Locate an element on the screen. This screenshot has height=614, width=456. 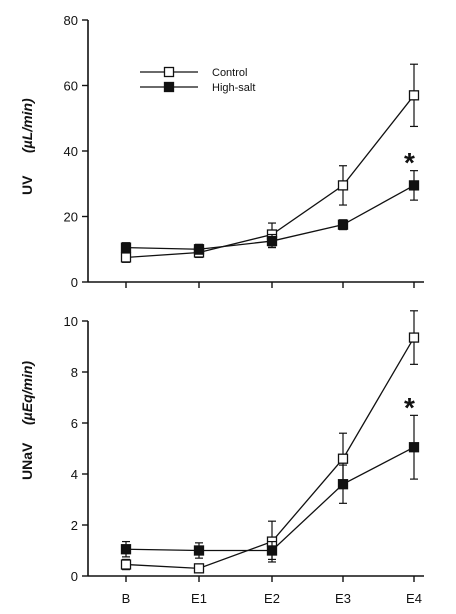
xtick-label: E2 is located at coordinates (272, 598).